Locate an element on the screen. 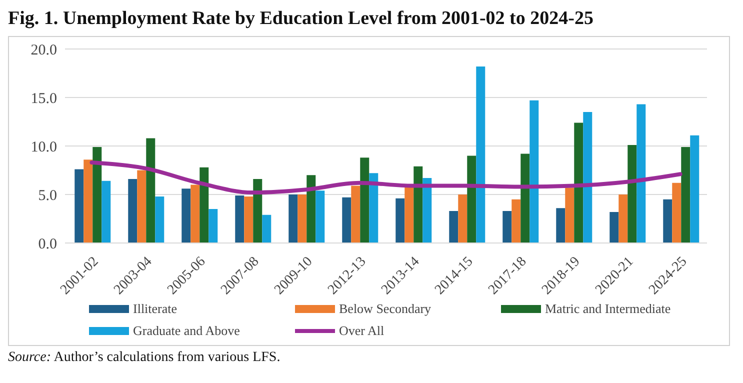 This screenshot has height=383, width=743. y-tick-label: 15.0 is located at coordinates (43, 98).